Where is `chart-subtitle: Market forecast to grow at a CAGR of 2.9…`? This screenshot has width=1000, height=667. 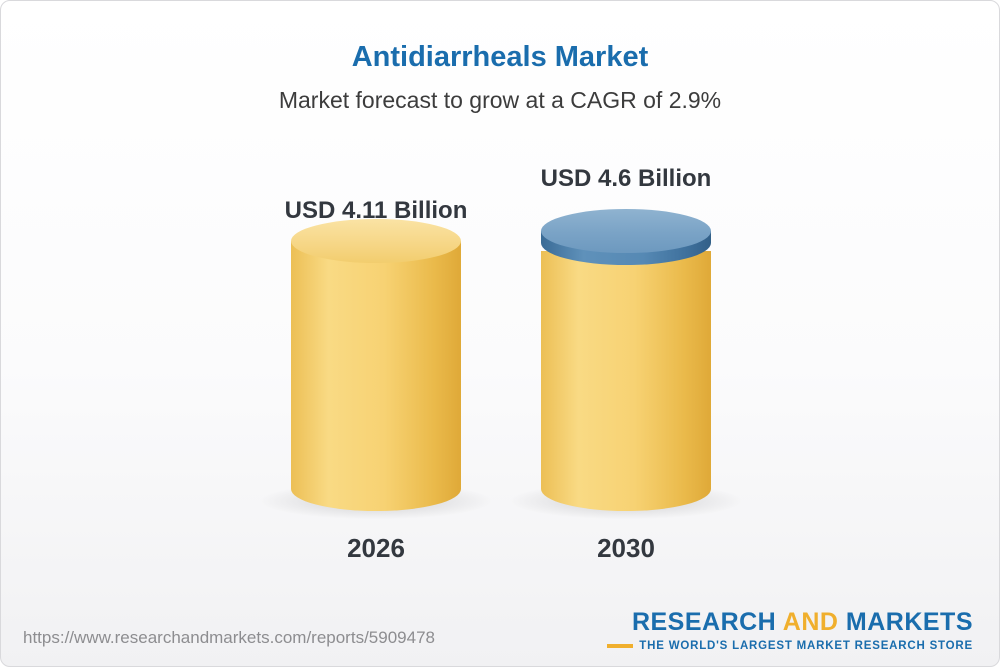 chart-subtitle: Market forecast to grow at a CAGR of 2.9… is located at coordinates (500, 100).